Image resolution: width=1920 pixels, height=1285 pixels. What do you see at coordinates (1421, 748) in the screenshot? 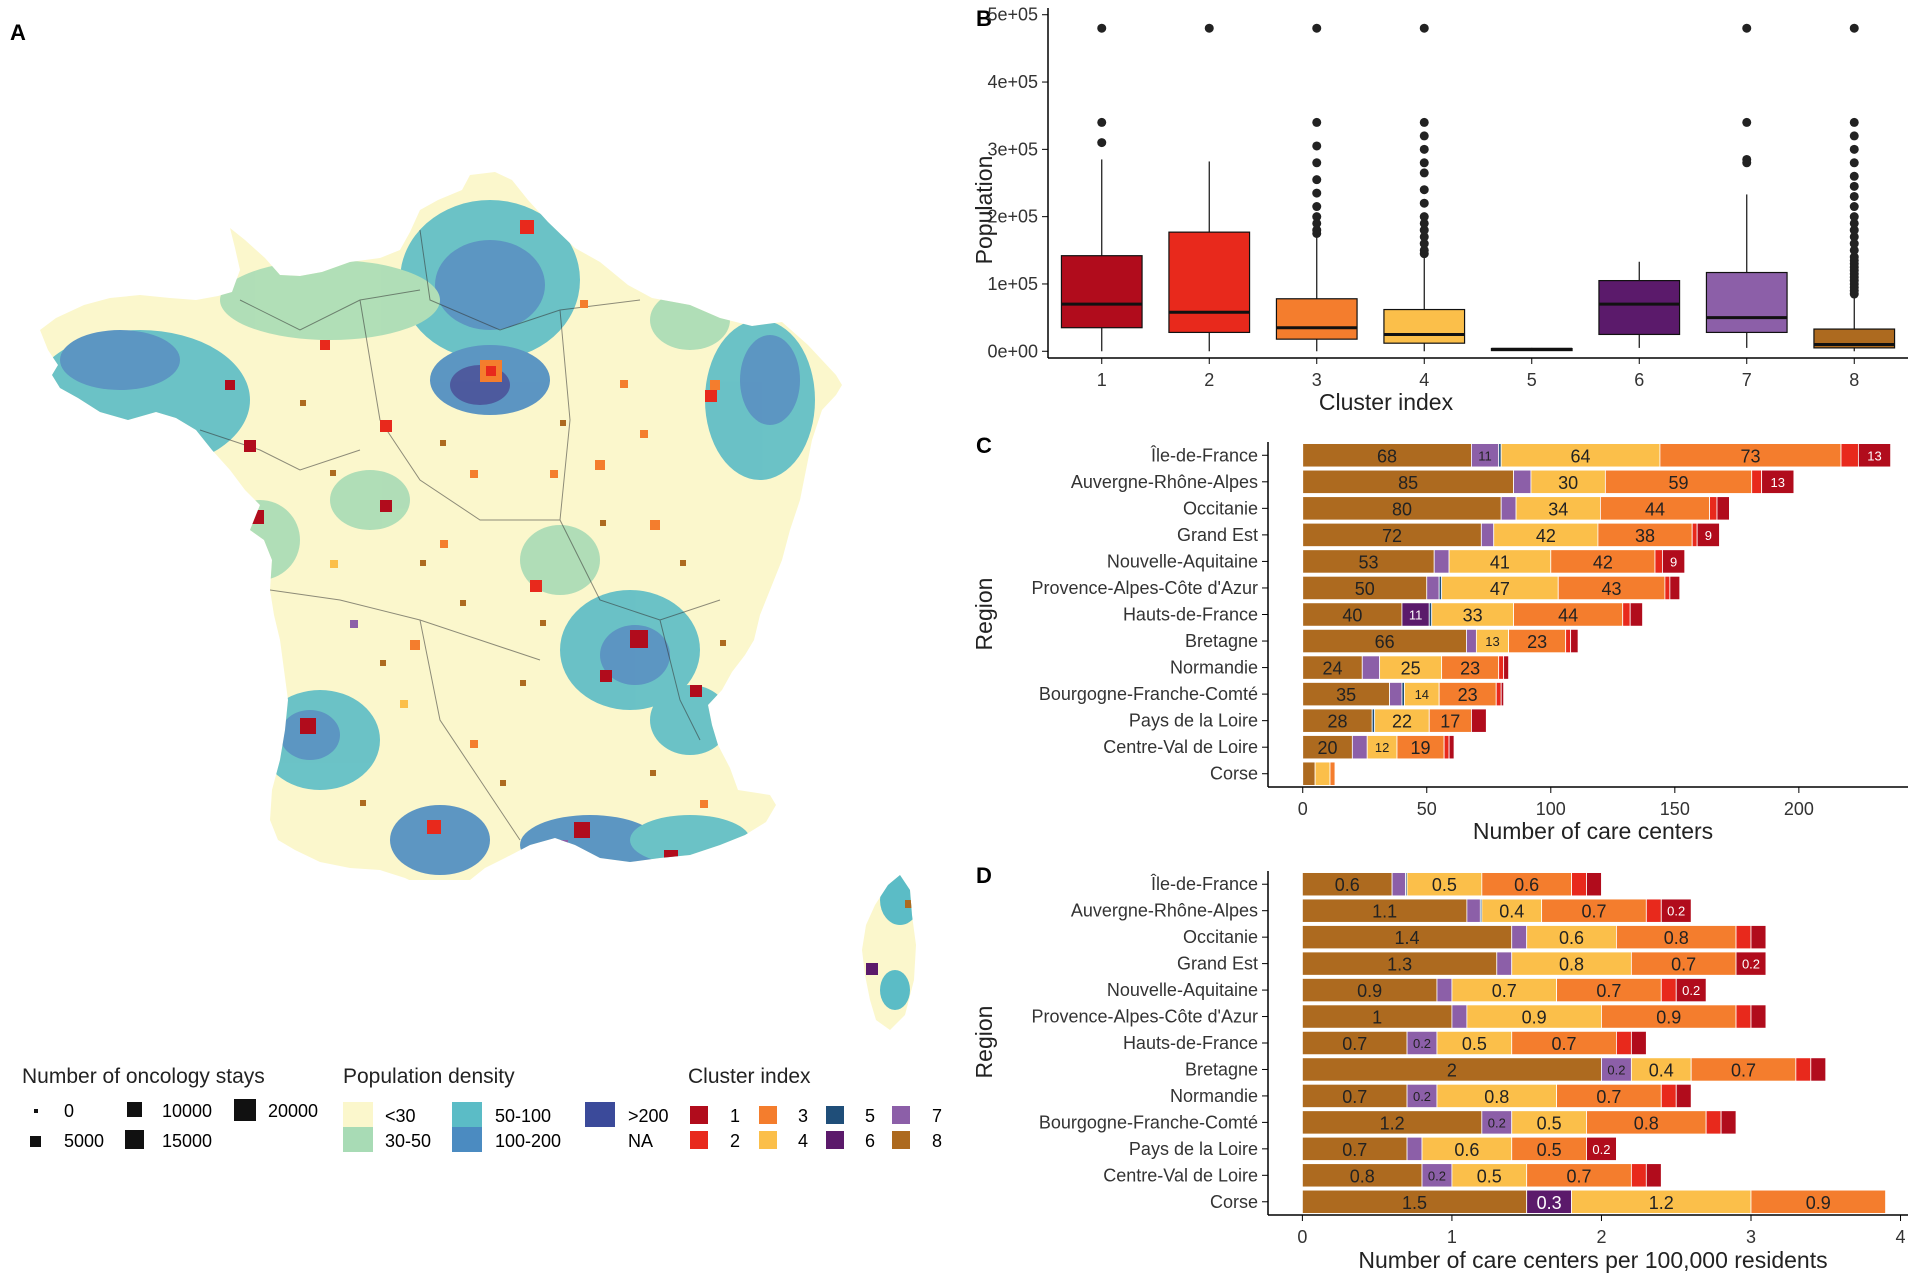
I see `data-label: 19` at bounding box center [1421, 748].